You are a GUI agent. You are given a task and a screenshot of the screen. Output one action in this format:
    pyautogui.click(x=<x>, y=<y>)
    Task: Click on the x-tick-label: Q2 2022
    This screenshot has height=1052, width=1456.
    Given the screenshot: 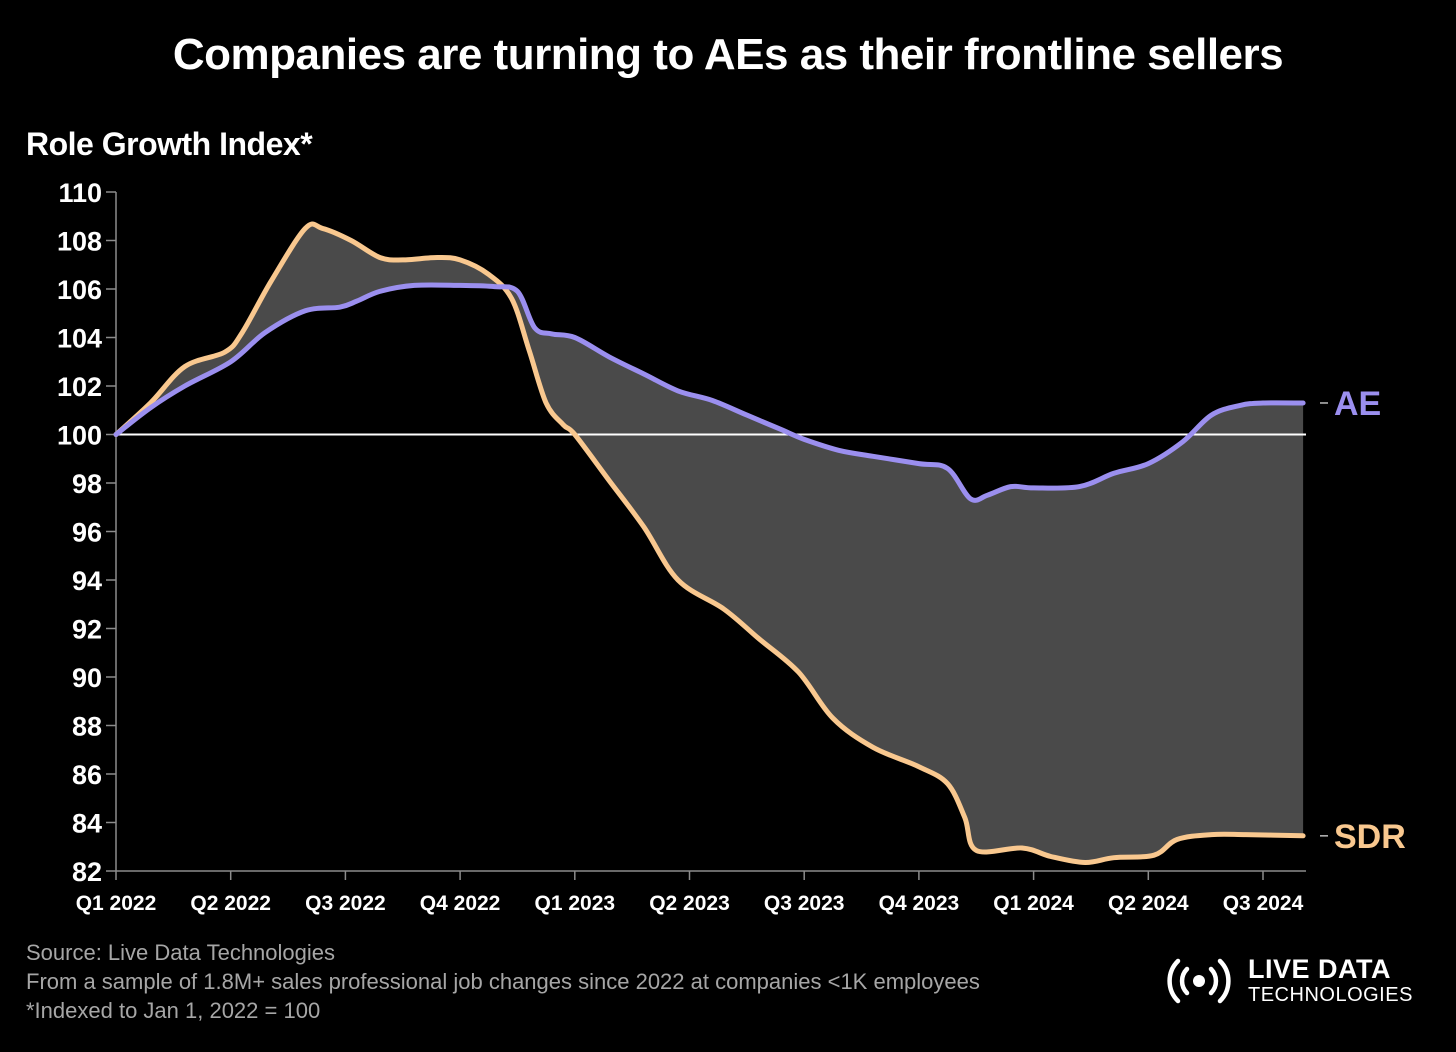 What is the action you would take?
    pyautogui.click(x=230, y=903)
    